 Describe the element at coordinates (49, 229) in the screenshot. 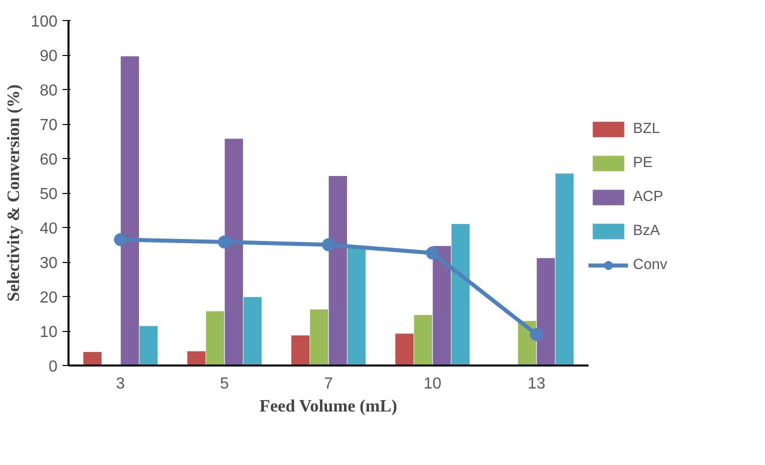

I see `y-tick-label: 40` at that location.